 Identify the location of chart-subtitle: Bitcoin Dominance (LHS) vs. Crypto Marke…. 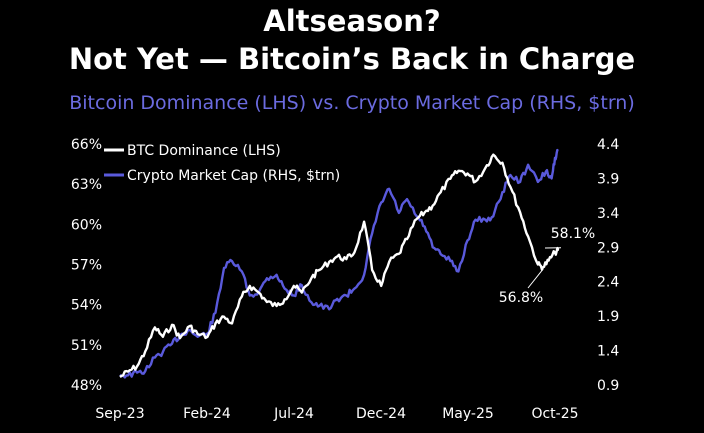
(352, 103).